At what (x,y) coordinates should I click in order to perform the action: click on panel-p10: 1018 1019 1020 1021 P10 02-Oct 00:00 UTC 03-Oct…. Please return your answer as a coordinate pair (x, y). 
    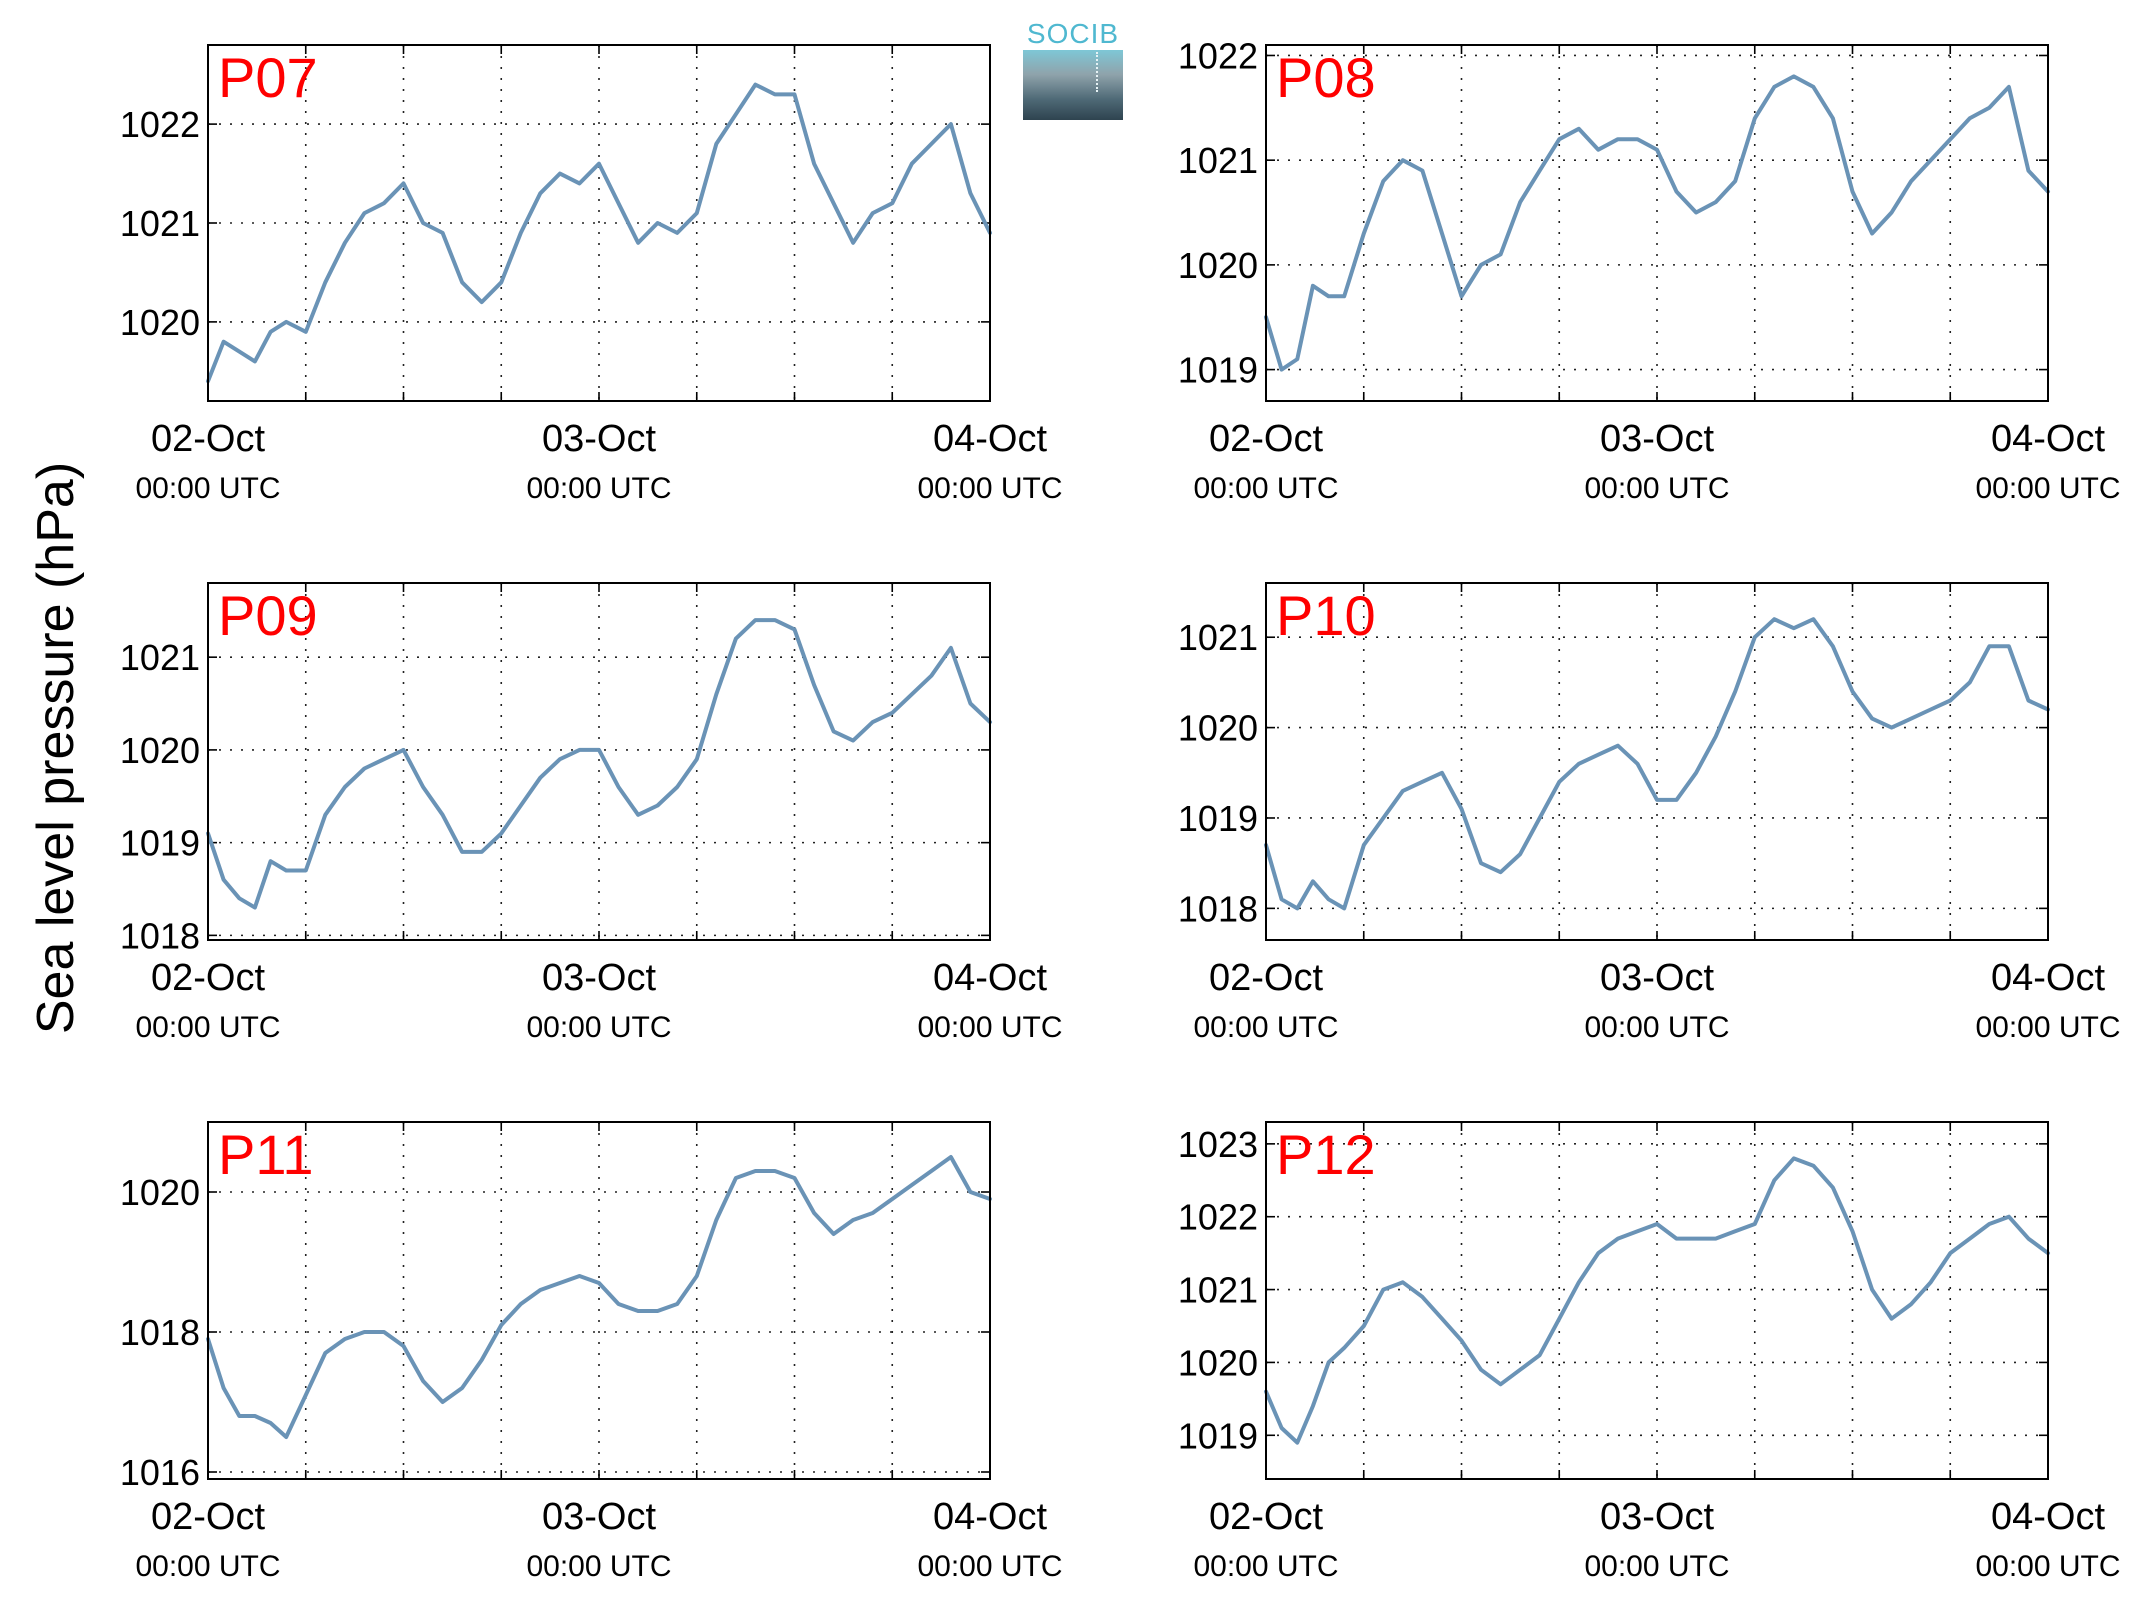
    Looking at the image, I should click on (1649, 813).